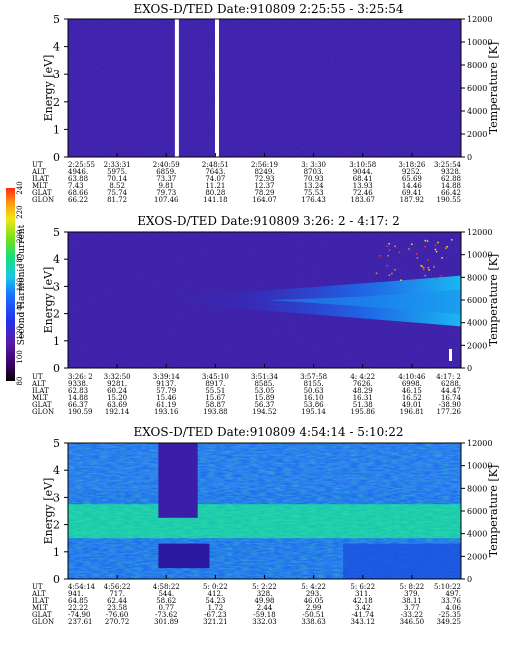 Image resolution: width=505 pixels, height=653 pixels. What do you see at coordinates (215, 200) in the screenshot?
I see `aux-value: 141.18` at bounding box center [215, 200].